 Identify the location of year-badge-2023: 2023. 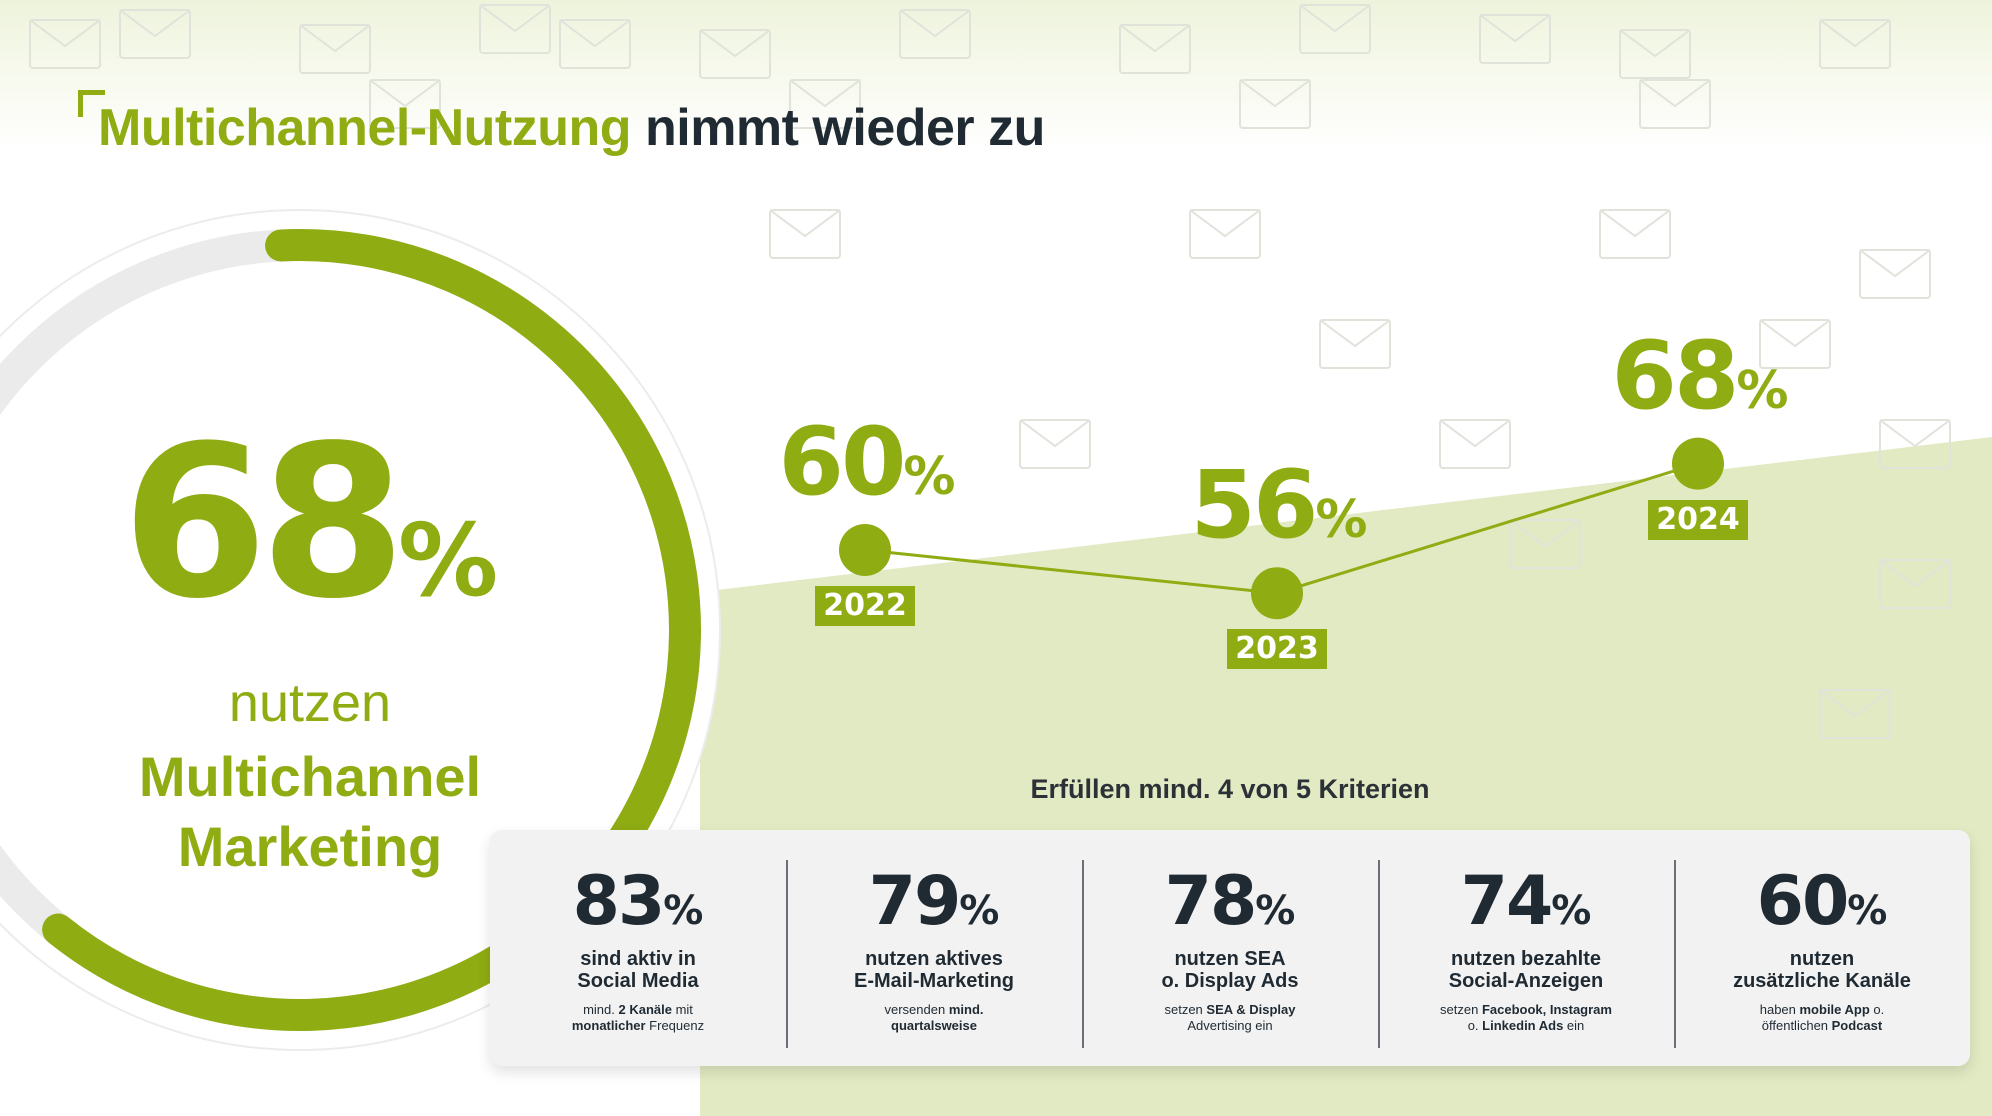
(1277, 649).